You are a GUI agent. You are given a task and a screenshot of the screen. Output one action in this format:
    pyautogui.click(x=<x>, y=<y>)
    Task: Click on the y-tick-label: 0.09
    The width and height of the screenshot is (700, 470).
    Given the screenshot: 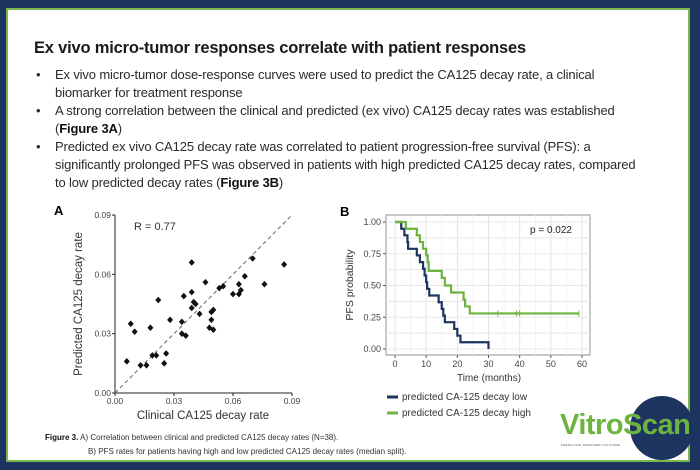 What is the action you would take?
    pyautogui.click(x=102, y=215)
    